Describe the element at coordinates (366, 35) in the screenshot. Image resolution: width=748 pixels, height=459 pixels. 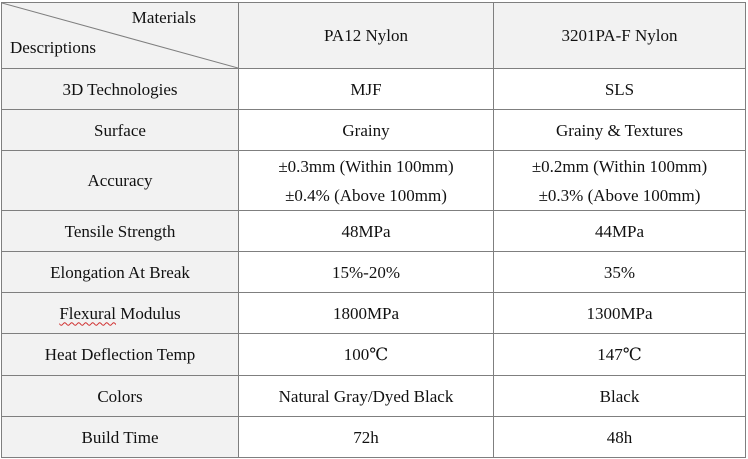
I see `material-heading-pa12: PA12 Nylon` at that location.